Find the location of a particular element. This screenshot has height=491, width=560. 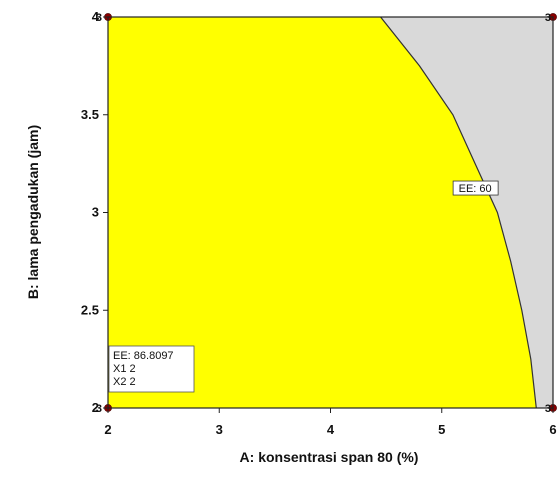

contour-label-box is located at coordinates (475, 188).